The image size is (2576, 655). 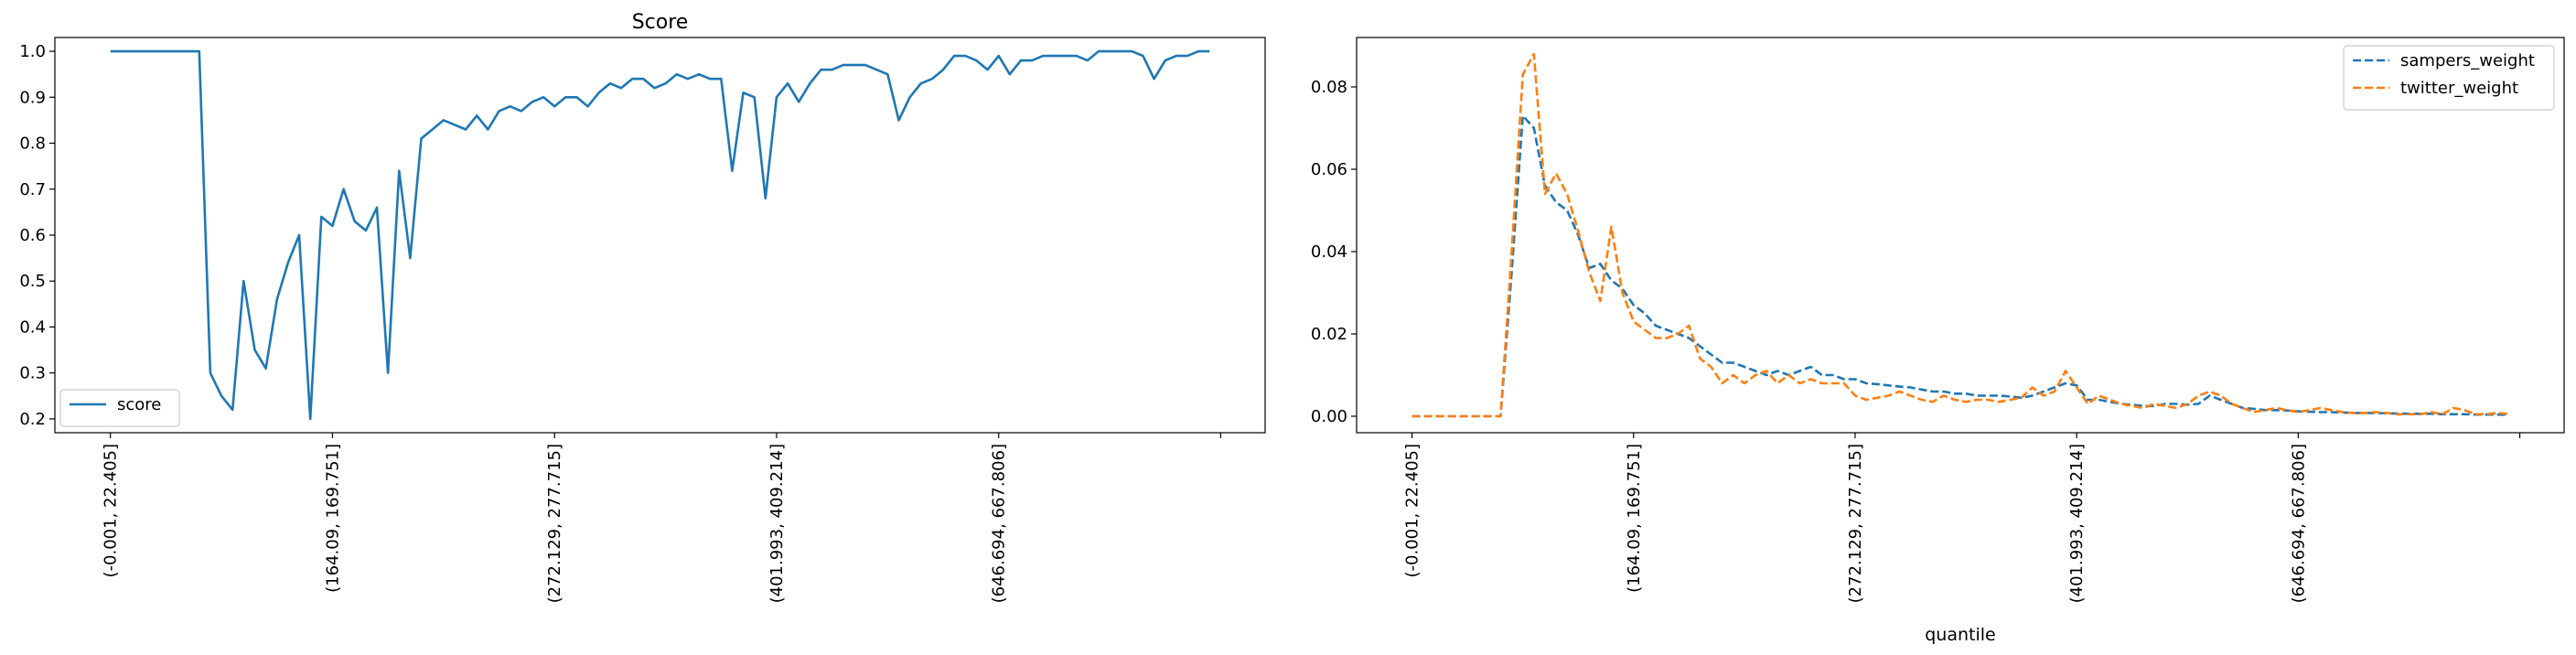 I want to click on legend-label-twitter_weight: twitter_weight, so click(x=2459, y=89).